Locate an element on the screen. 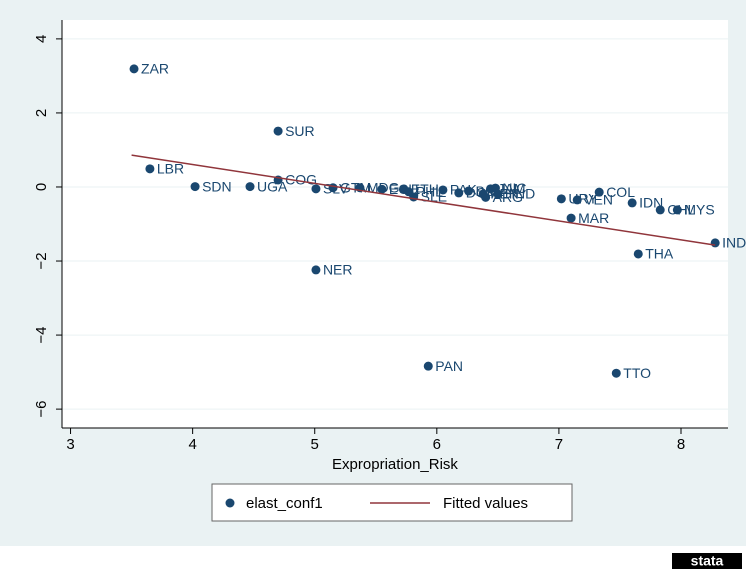 This screenshot has width=746, height=571. point-label: PAN is located at coordinates (449, 366).